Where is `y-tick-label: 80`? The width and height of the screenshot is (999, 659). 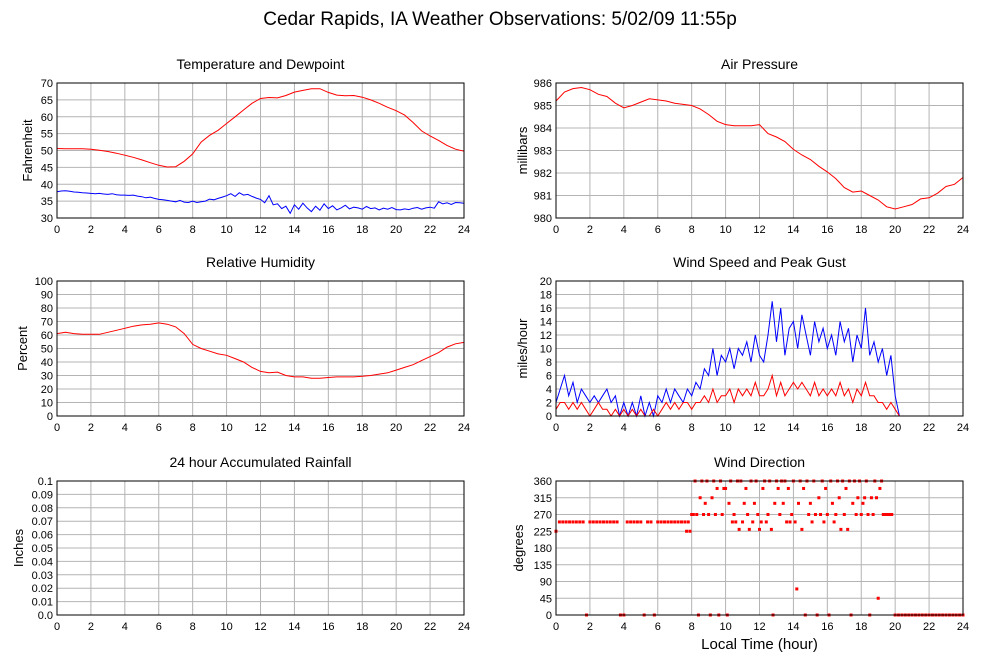 y-tick-label: 80 is located at coordinates (47, 309).